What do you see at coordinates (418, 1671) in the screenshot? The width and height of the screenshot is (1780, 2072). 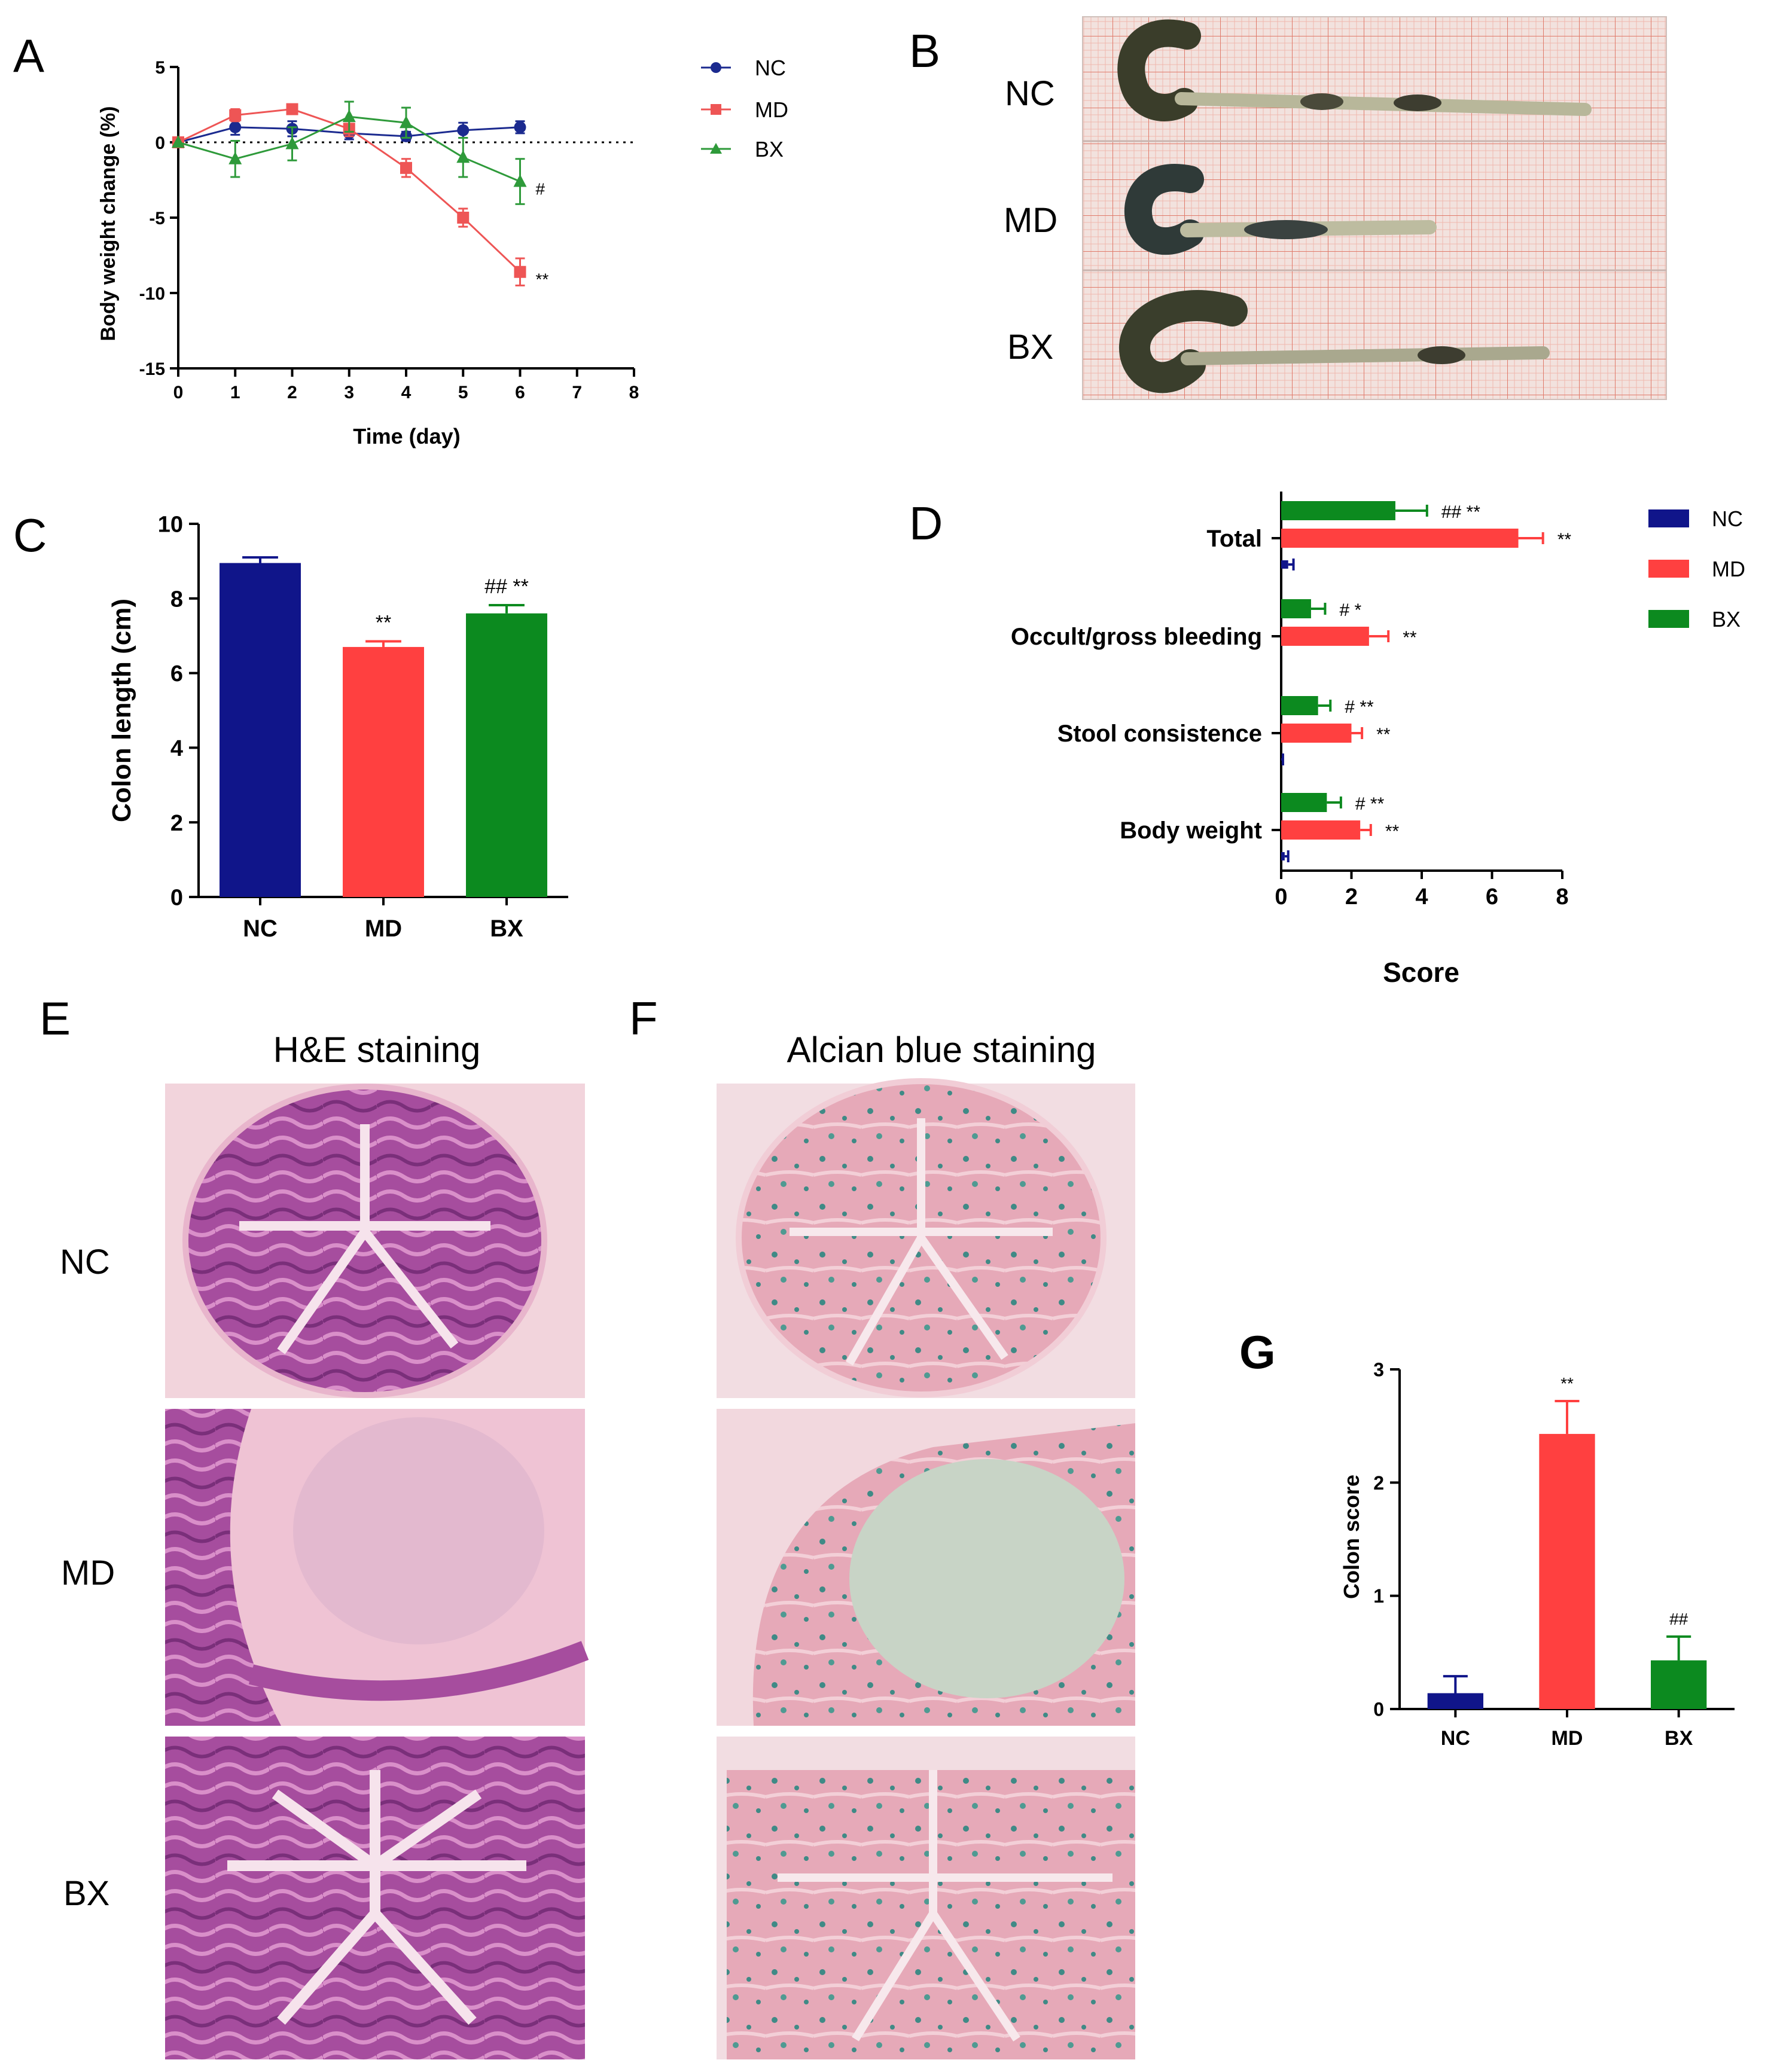 I see `he-tissue-md-edge` at bounding box center [418, 1671].